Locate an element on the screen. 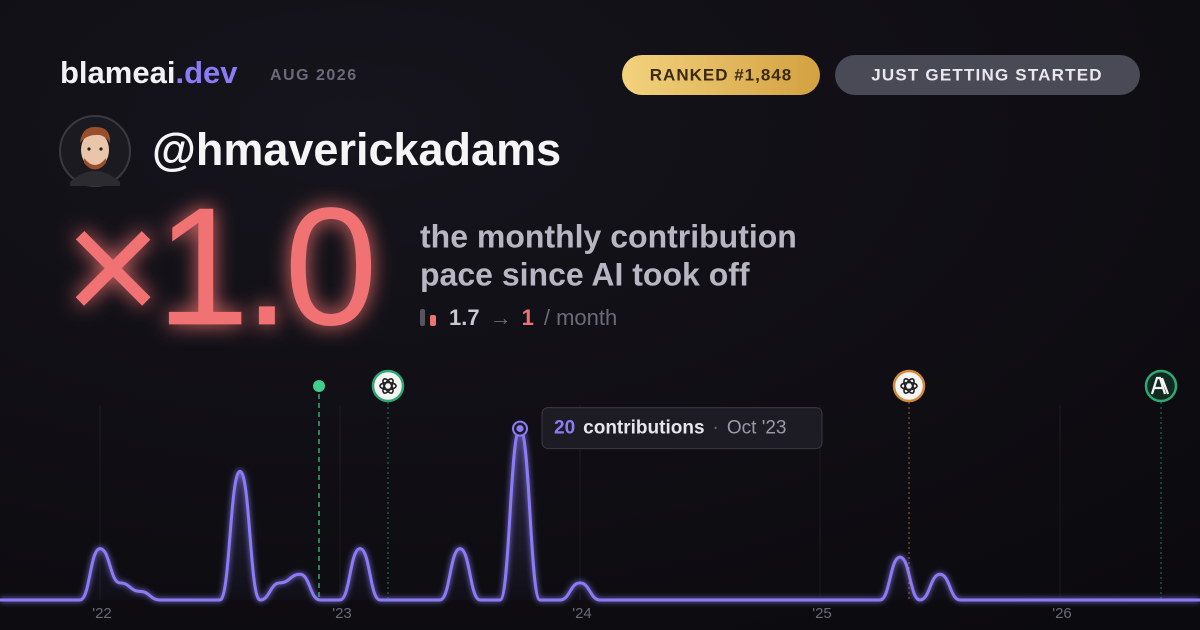  pace-arrow: → is located at coordinates (501, 317).